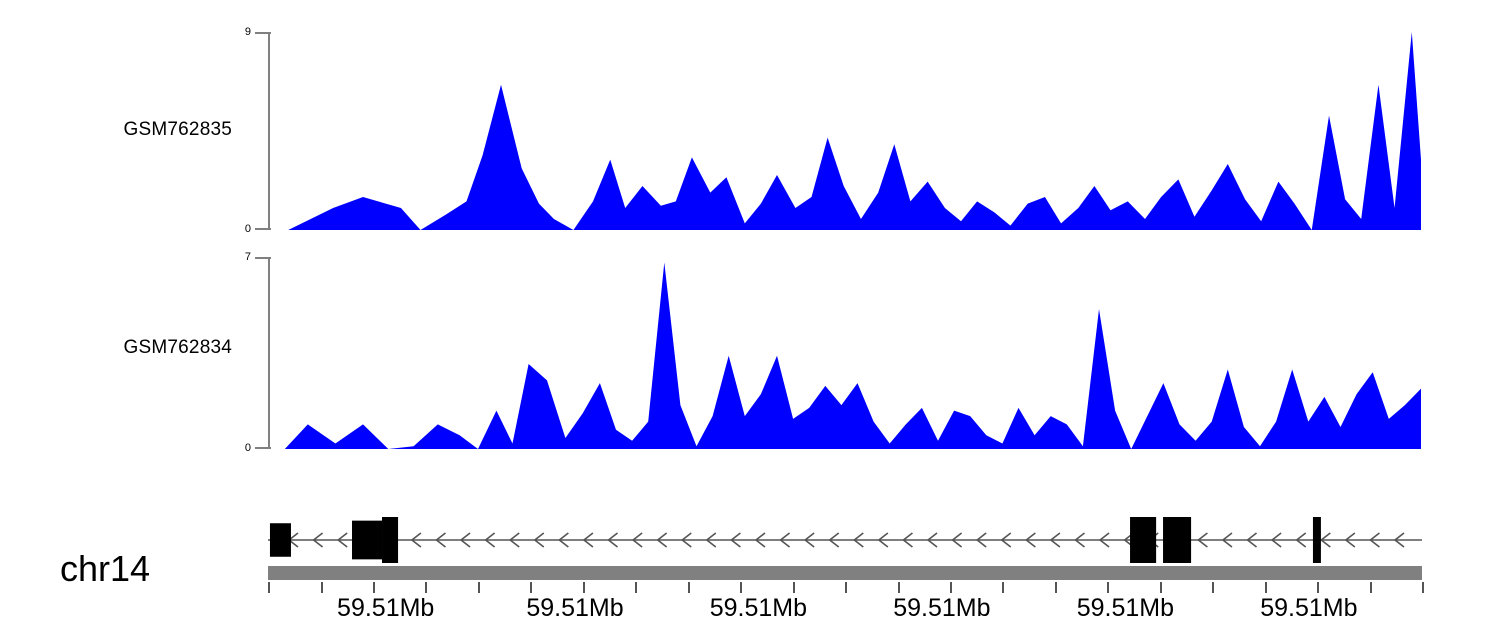 The image size is (1500, 640). What do you see at coordinates (105, 568) in the screenshot?
I see `chromosome-name-label: chr14` at bounding box center [105, 568].